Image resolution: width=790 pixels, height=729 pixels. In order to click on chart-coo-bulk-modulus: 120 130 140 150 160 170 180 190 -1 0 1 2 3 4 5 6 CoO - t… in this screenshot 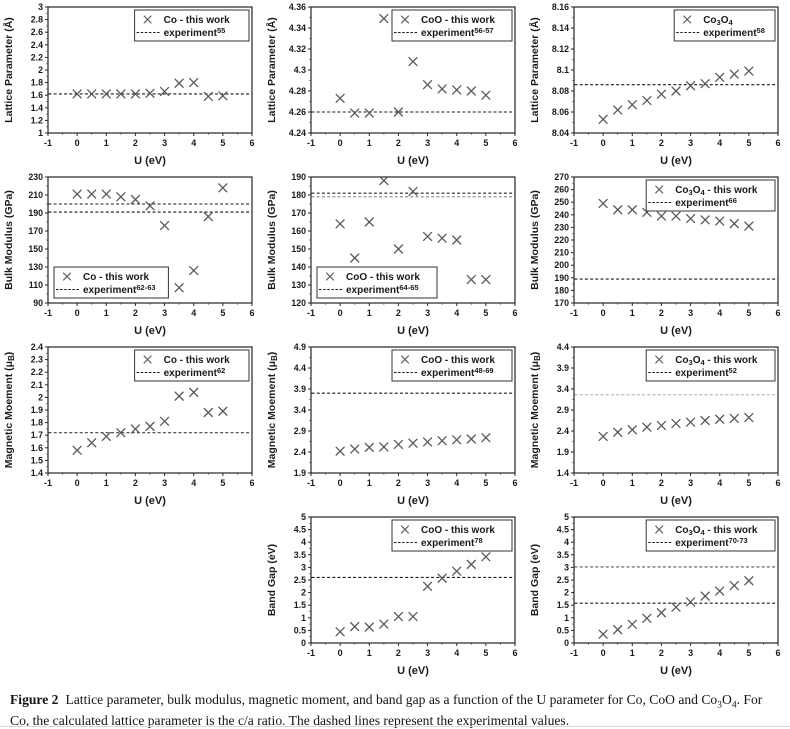, I will do `click(392, 254)`.